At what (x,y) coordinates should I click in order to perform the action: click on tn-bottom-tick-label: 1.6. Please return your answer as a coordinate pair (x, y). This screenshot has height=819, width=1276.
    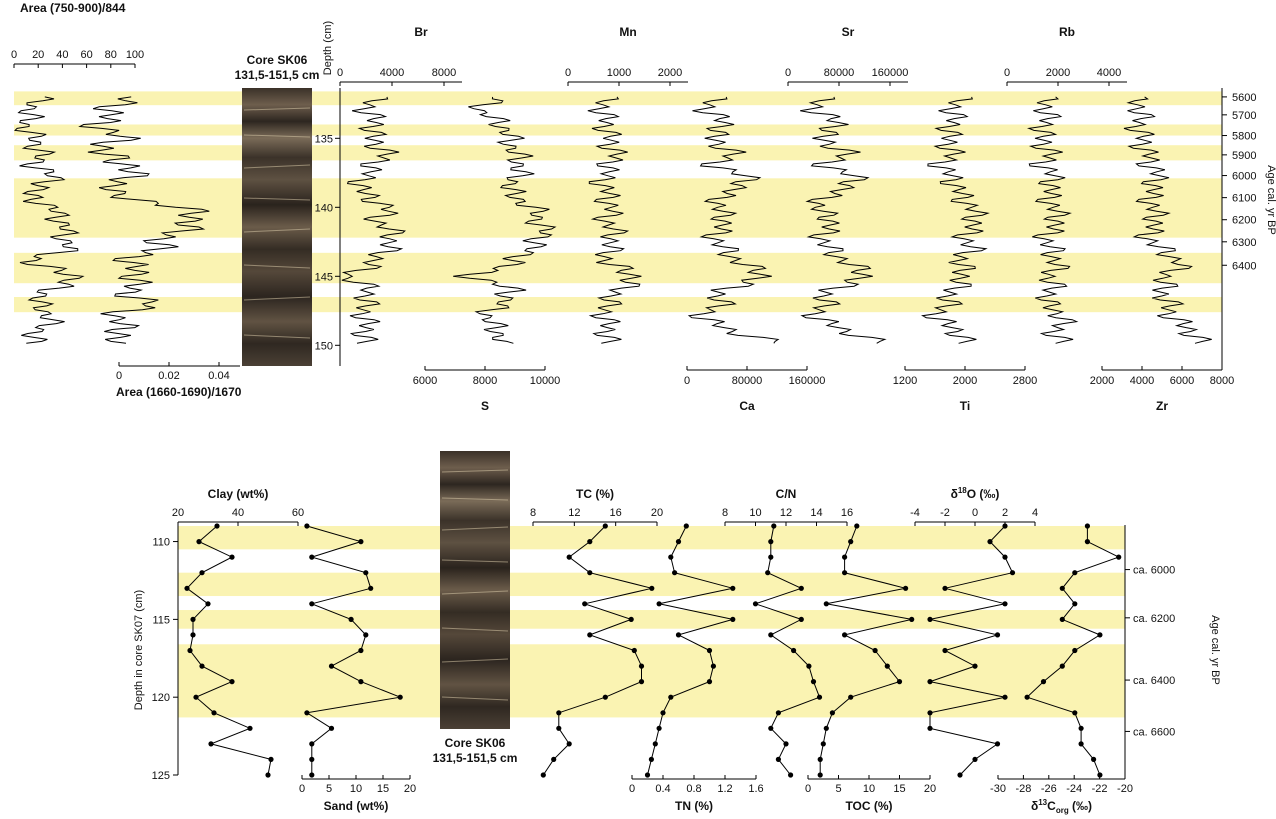
    Looking at the image, I should click on (755, 789).